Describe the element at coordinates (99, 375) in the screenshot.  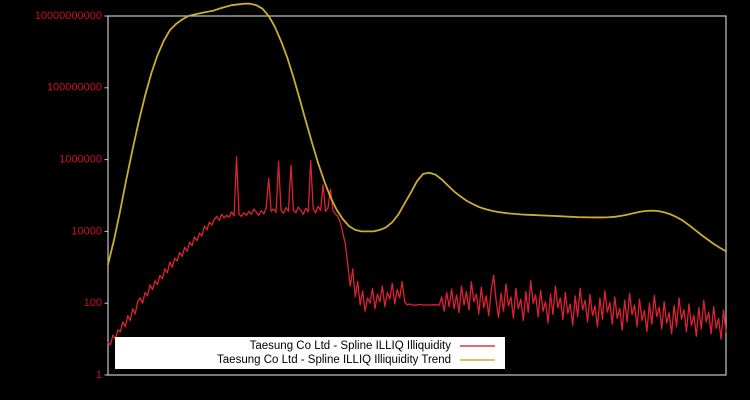
I see `y-axis-tick-label: 1` at that location.